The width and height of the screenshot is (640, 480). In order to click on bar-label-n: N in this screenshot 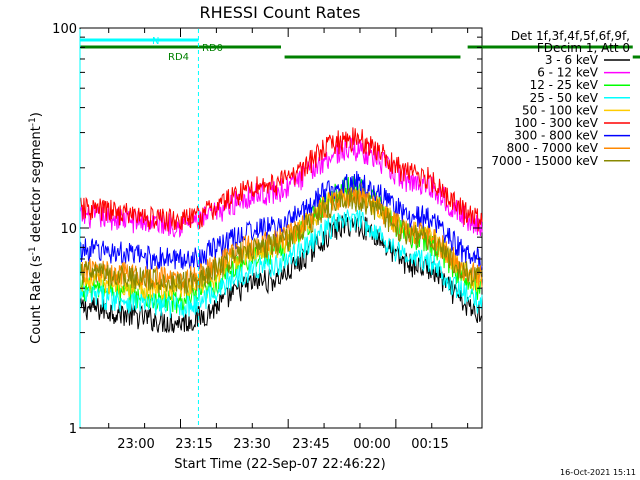, I will do `click(155, 41)`.